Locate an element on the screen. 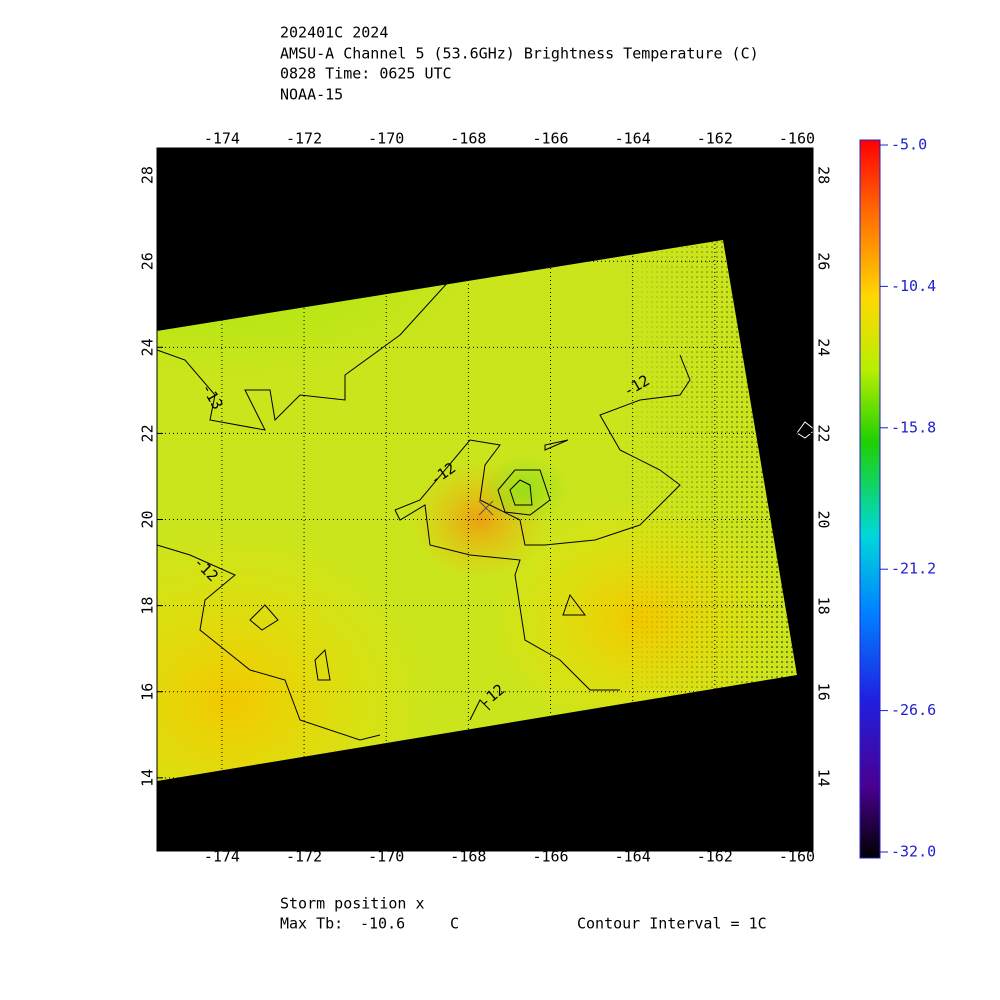 The height and width of the screenshot is (1000, 1000). header-line: 202401C 2024 is located at coordinates (334, 33).